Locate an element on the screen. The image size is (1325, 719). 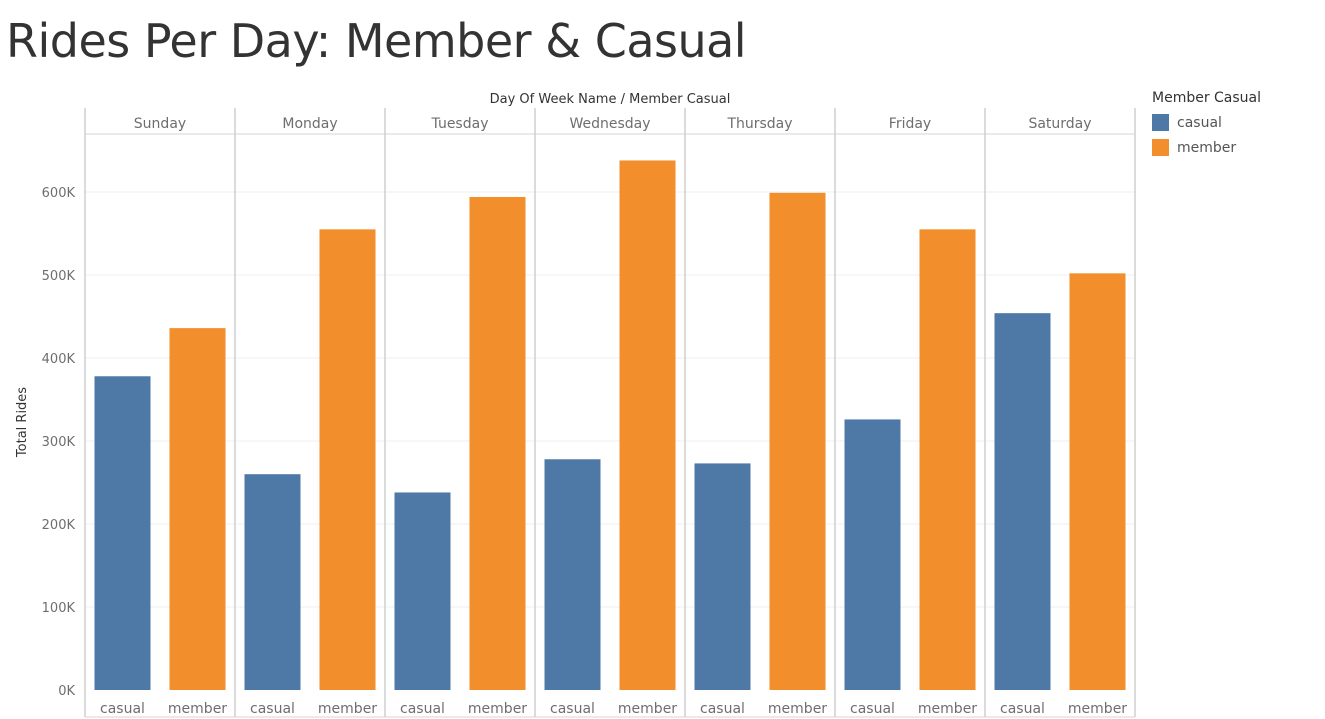
category-header: Thursday is located at coordinates (759, 124).